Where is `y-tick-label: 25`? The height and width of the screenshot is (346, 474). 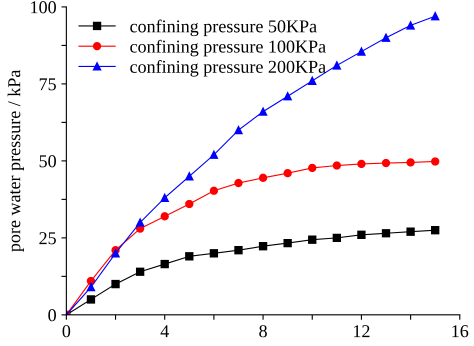
y-tick-label: 25 is located at coordinates (47, 238).